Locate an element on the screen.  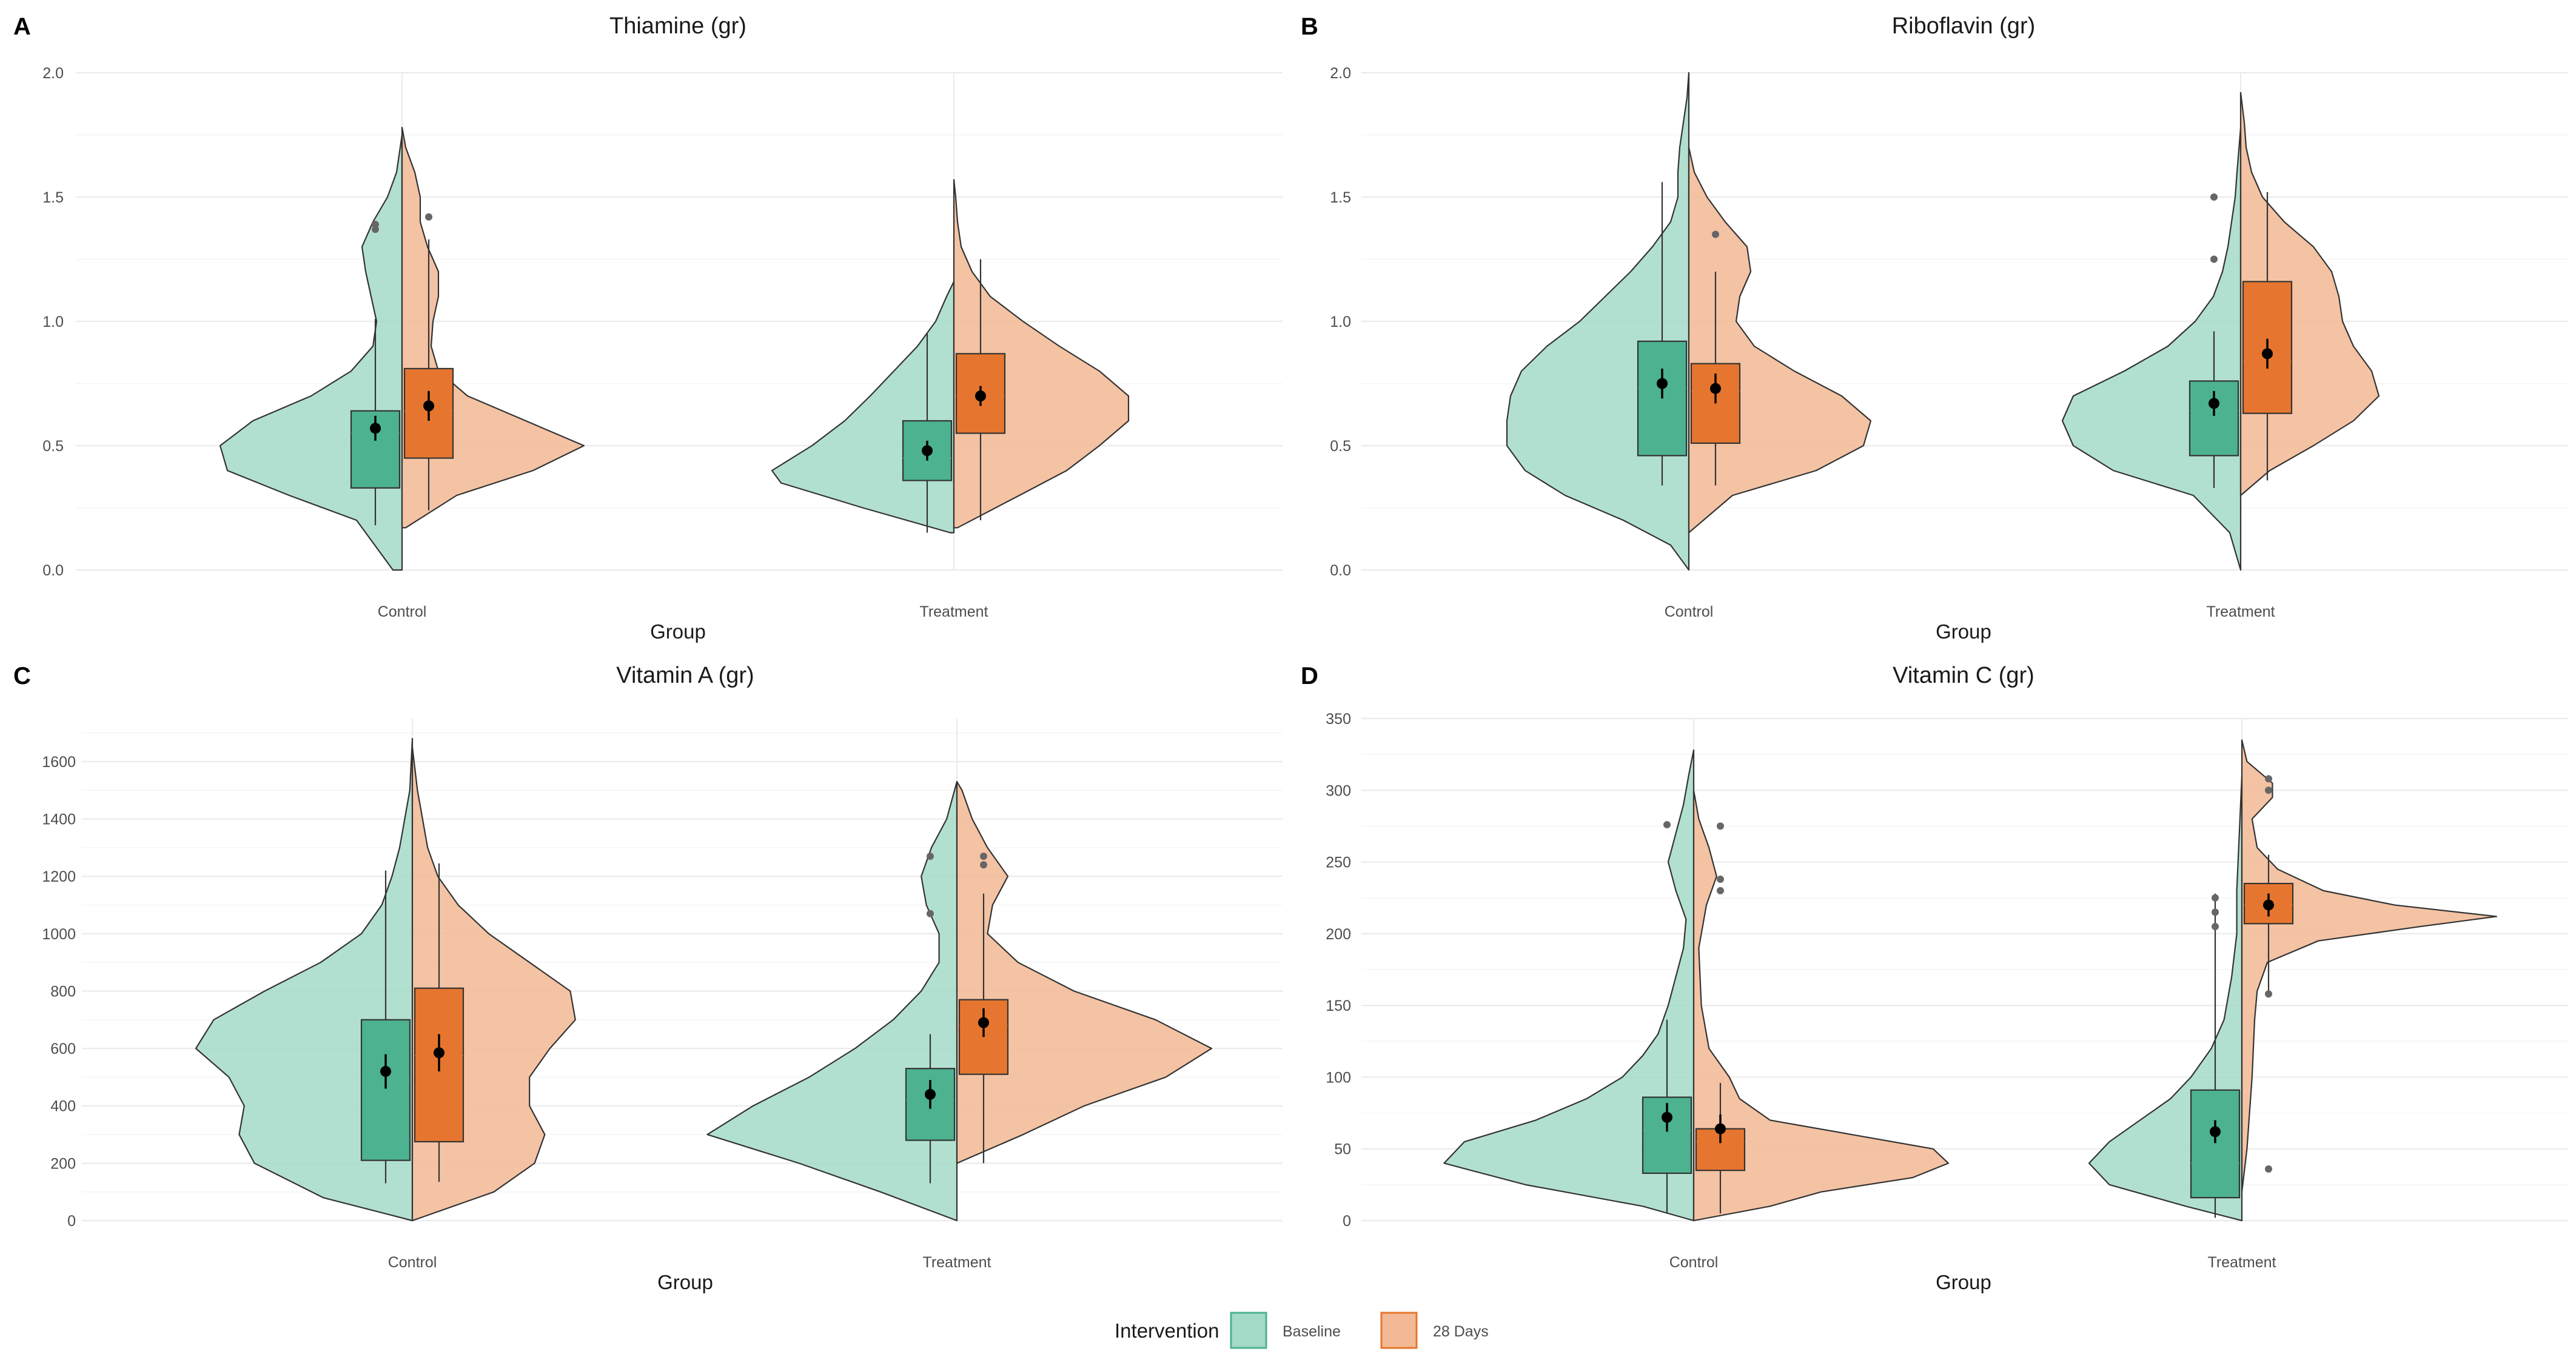
panel-b-mean-point-control-baseline is located at coordinates (1663, 383).